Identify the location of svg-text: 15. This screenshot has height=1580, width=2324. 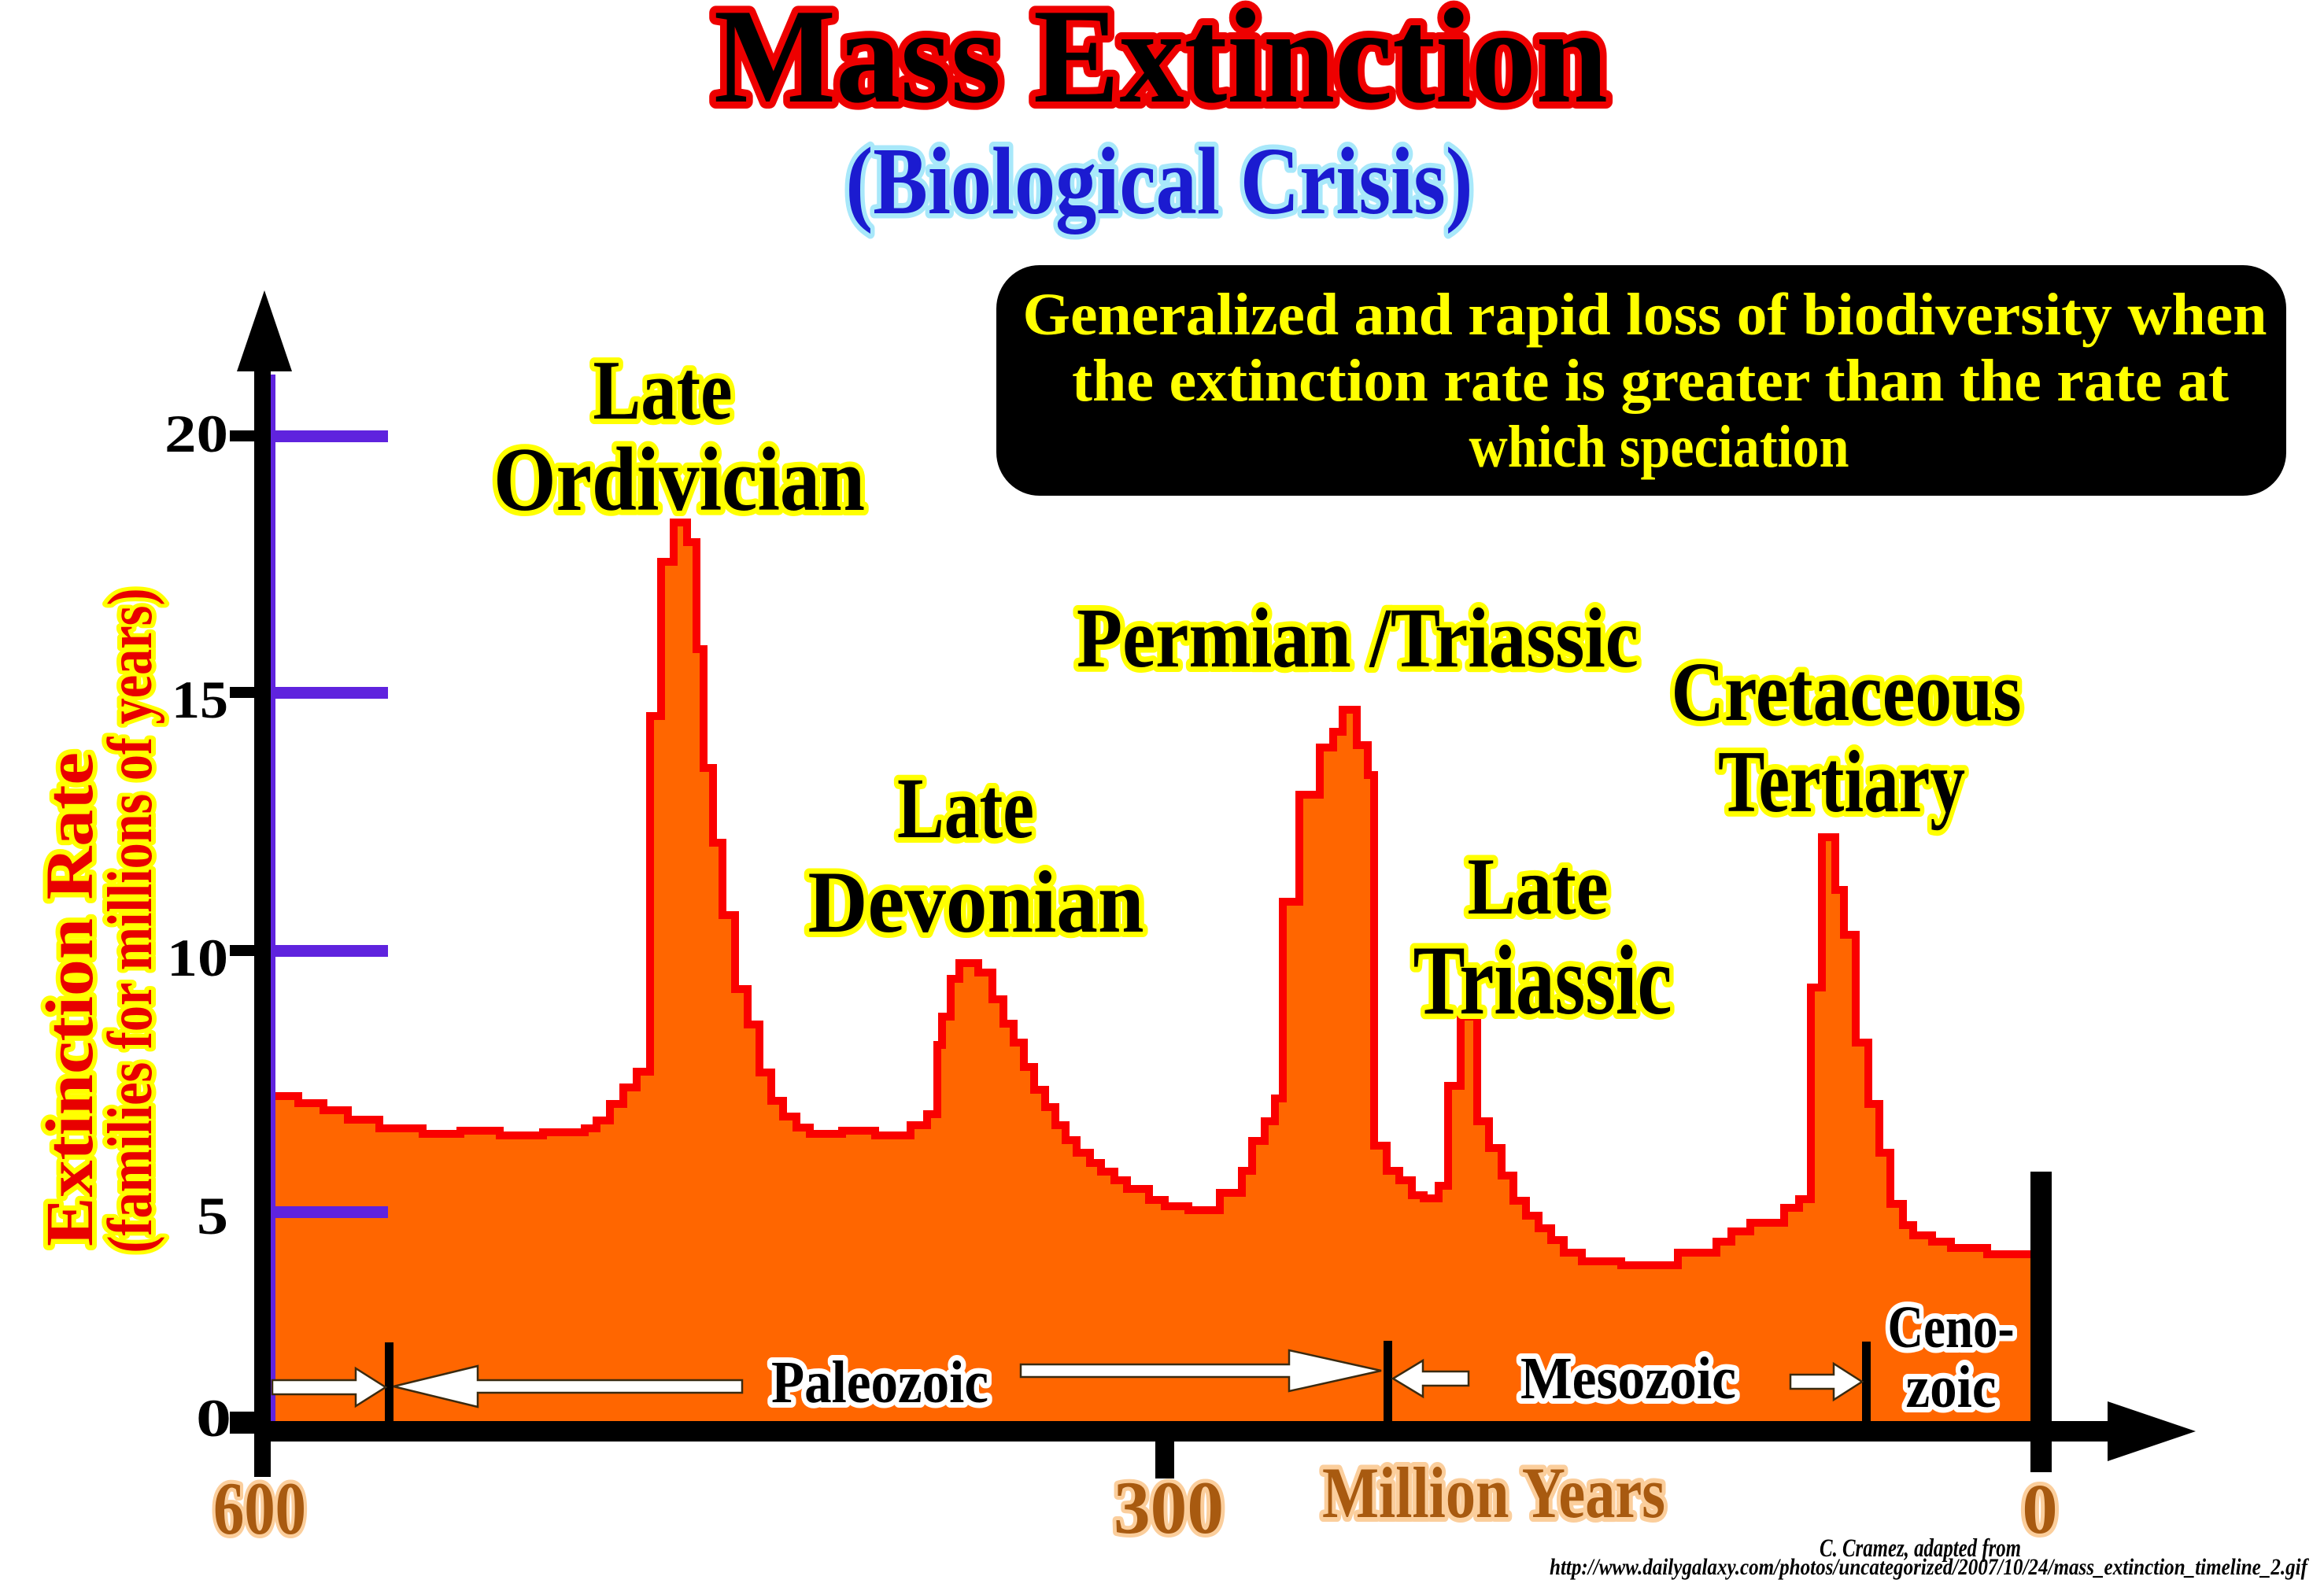
(200, 699).